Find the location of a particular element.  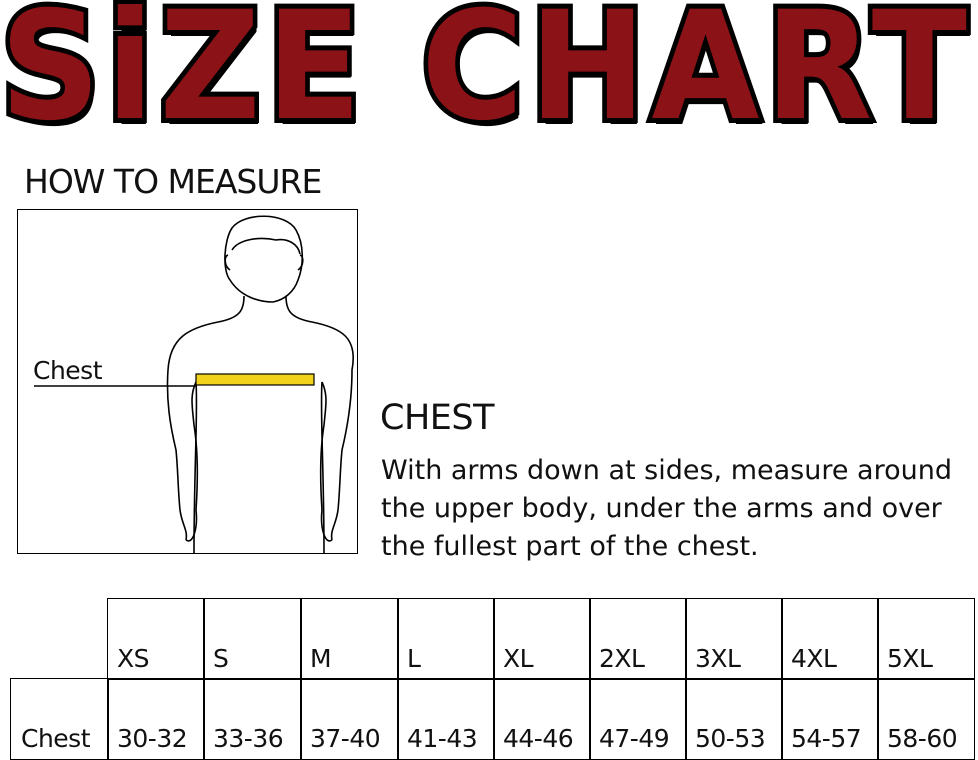

size-header-cell-text: XS is located at coordinates (133, 658).